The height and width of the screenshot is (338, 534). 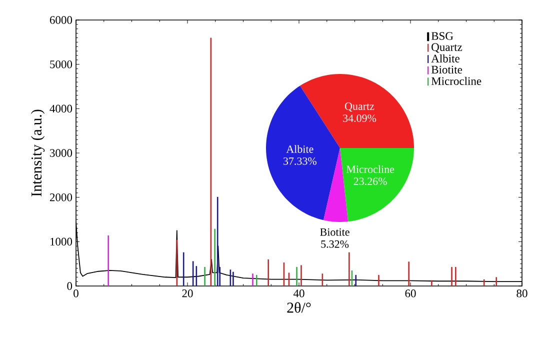 What do you see at coordinates (187, 294) in the screenshot?
I see `x-tick-label: 20` at bounding box center [187, 294].